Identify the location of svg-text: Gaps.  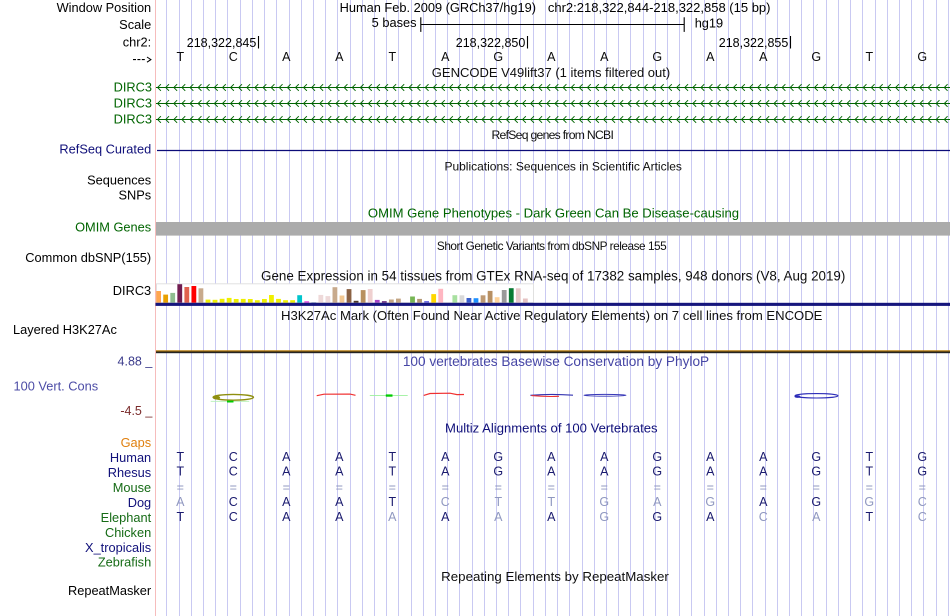
(136, 442).